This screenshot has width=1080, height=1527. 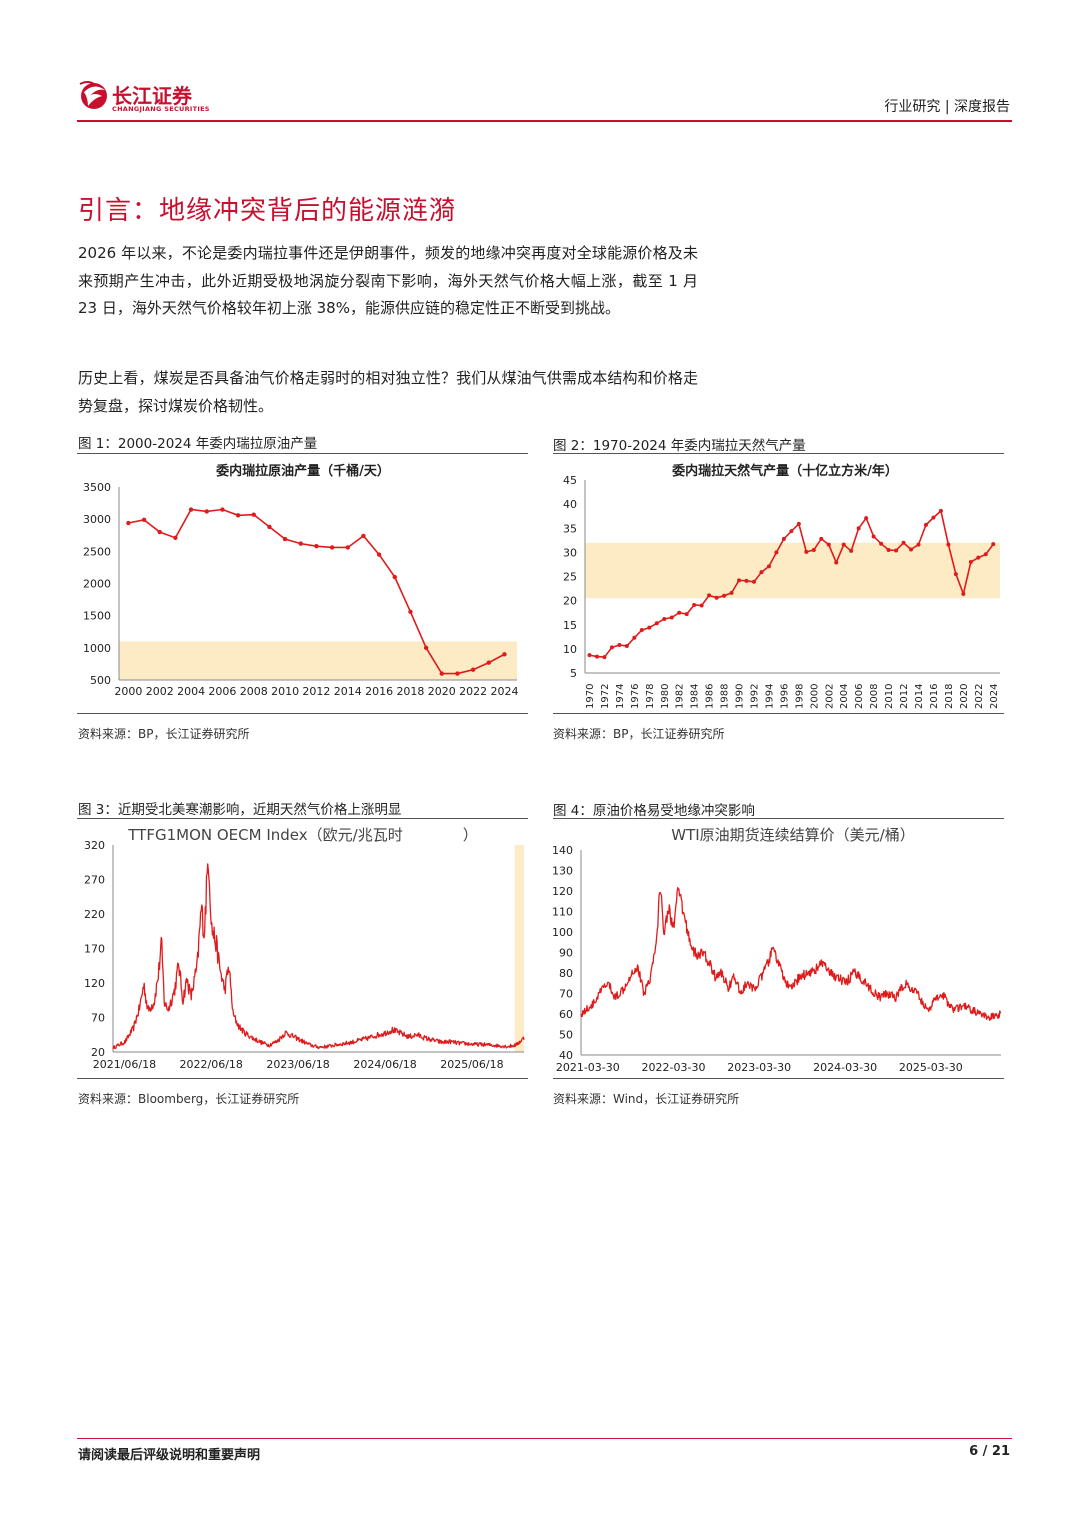 What do you see at coordinates (379, 691) in the screenshot?
I see `chart-1-x-tick: 2016` at bounding box center [379, 691].